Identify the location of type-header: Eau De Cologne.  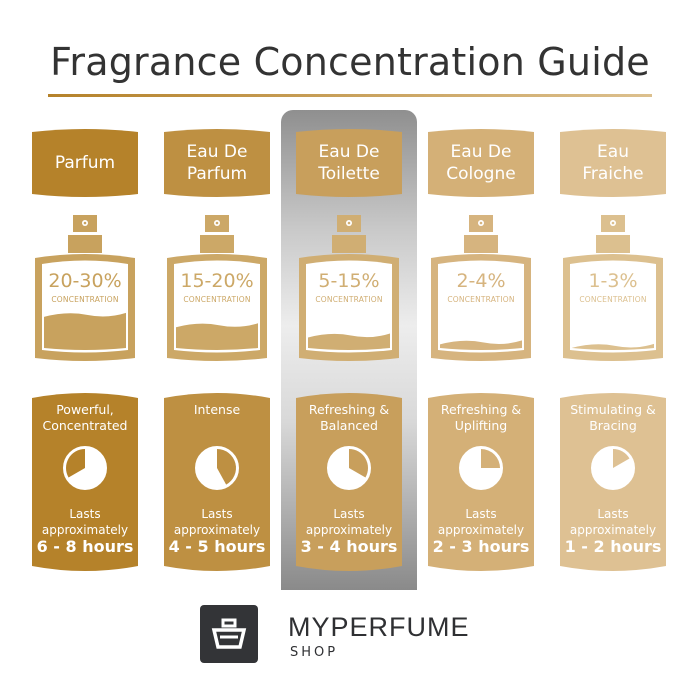
(481, 163).